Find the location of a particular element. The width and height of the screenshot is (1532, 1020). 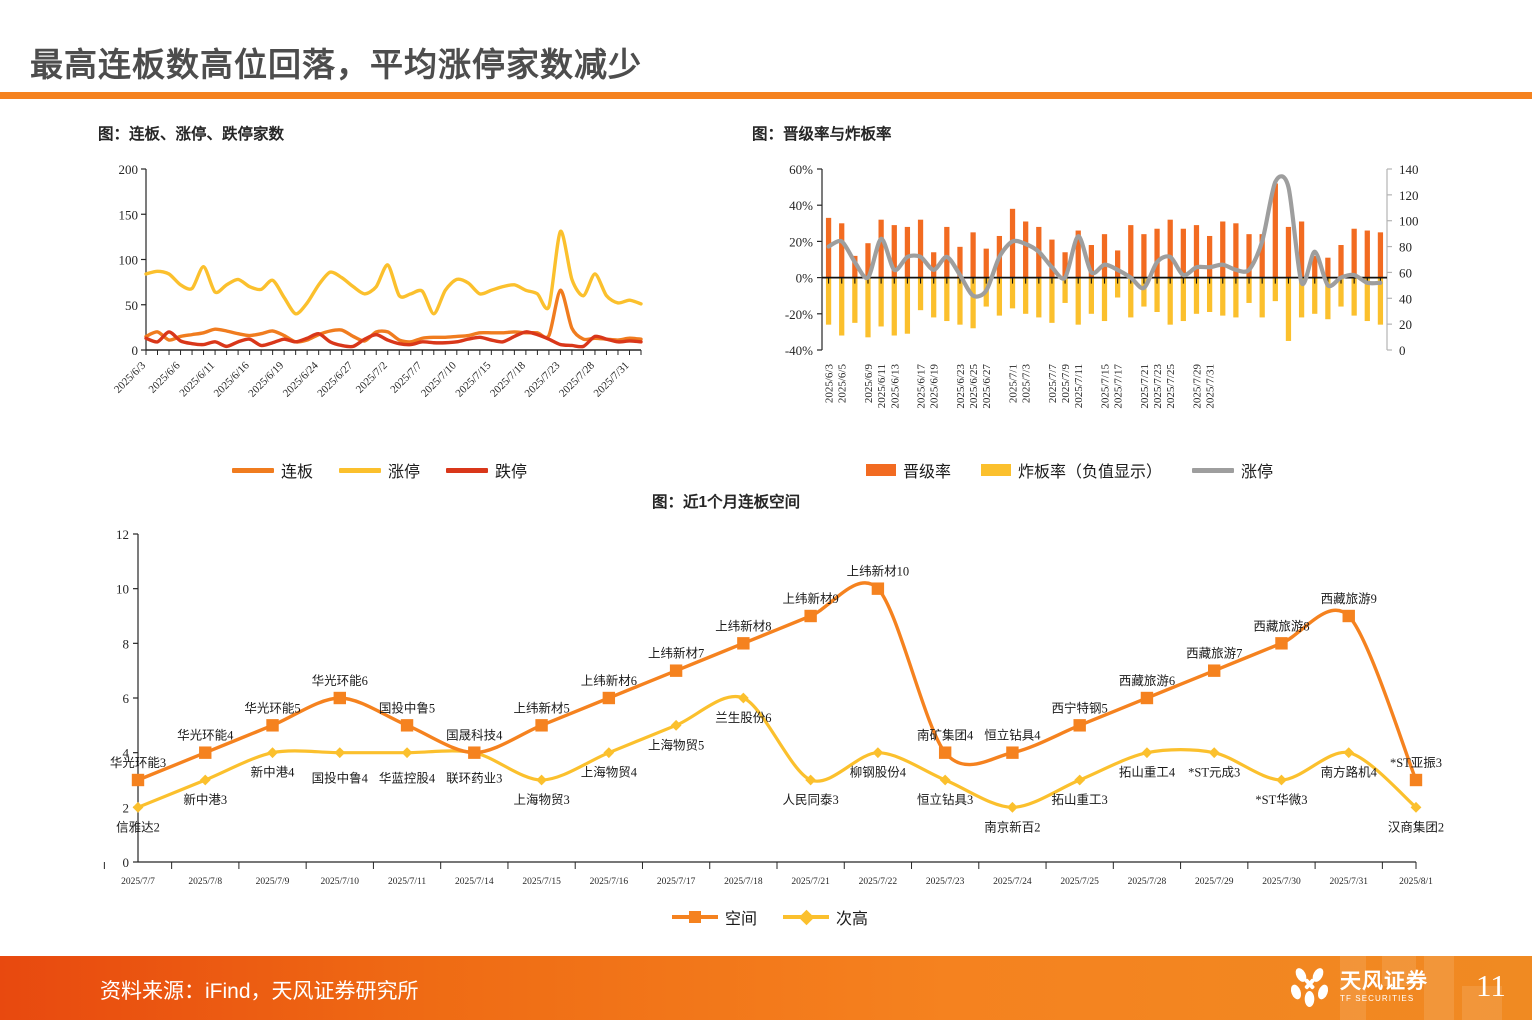

legend-item-zhangting2: 涨停 is located at coordinates (1232, 470).